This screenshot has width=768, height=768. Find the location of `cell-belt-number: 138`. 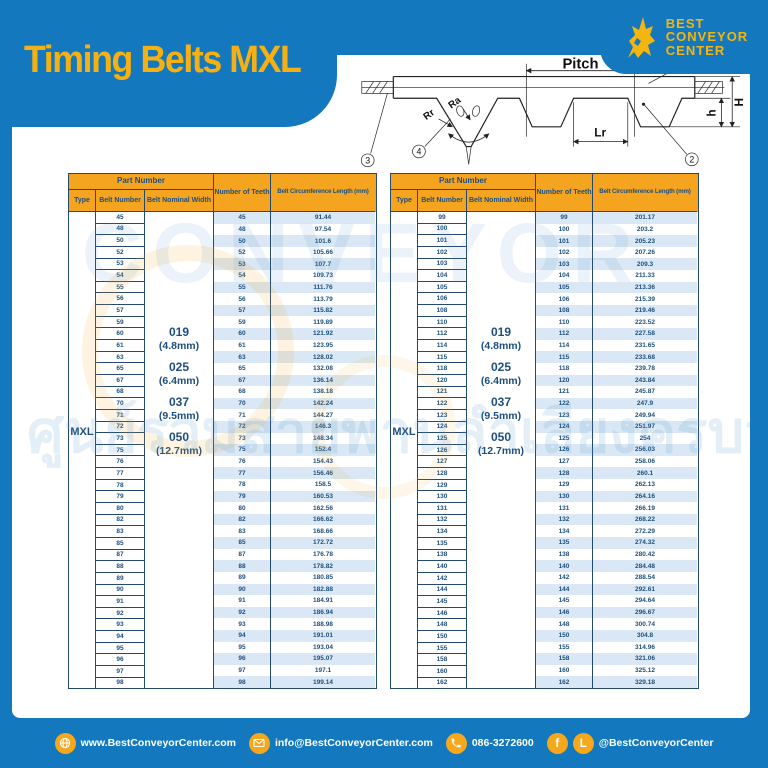

cell-belt-number: 138 is located at coordinates (442, 555).